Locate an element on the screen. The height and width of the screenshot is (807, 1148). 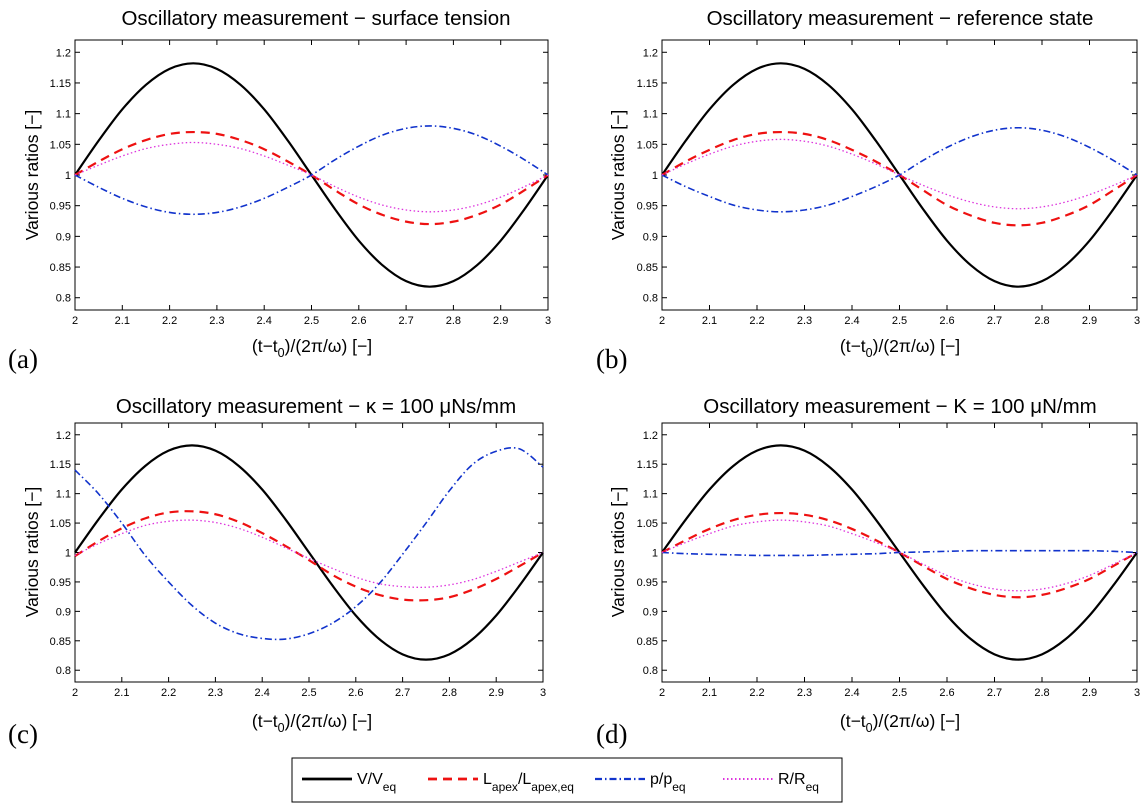
panel-label: (d) is located at coordinates (611, 734).